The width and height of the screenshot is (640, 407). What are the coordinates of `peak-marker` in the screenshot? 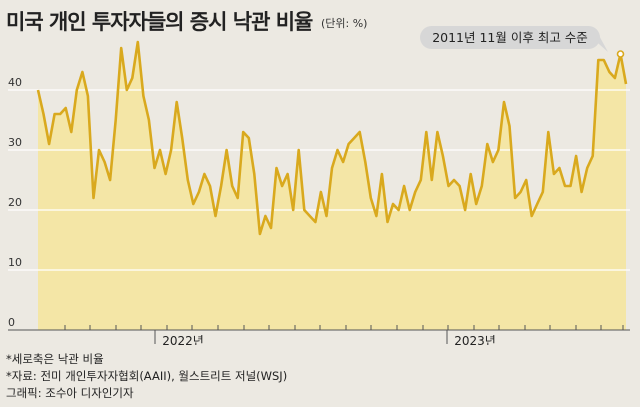 It's located at (620, 54).